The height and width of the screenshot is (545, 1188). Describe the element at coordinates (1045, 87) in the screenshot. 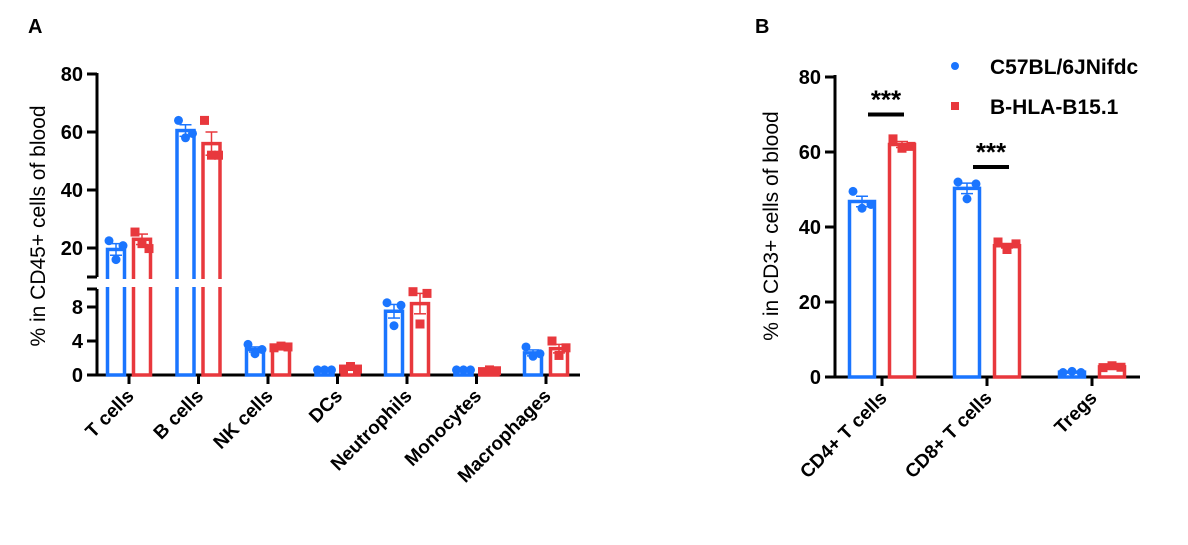

I see `legend: C57BL/6JNifdc B-HLA-B15.1` at that location.